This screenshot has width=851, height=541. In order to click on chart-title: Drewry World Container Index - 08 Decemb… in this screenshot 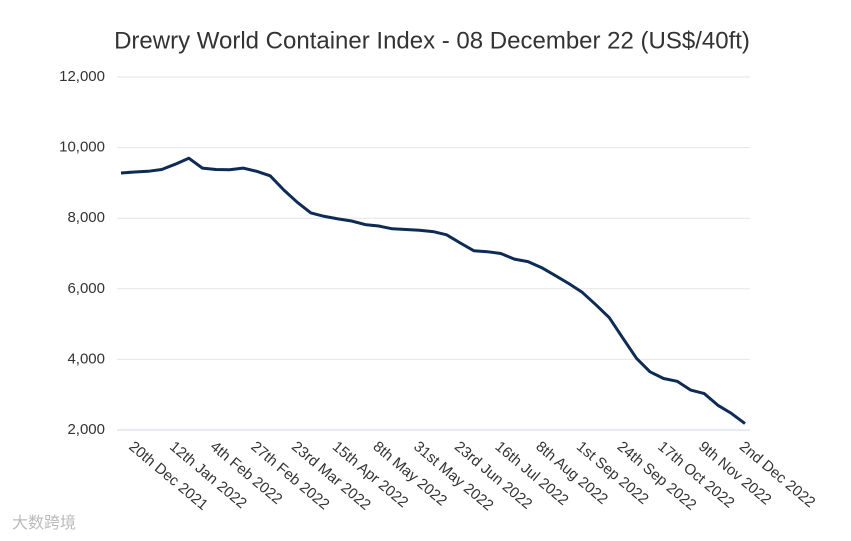, I will do `click(432, 40)`.